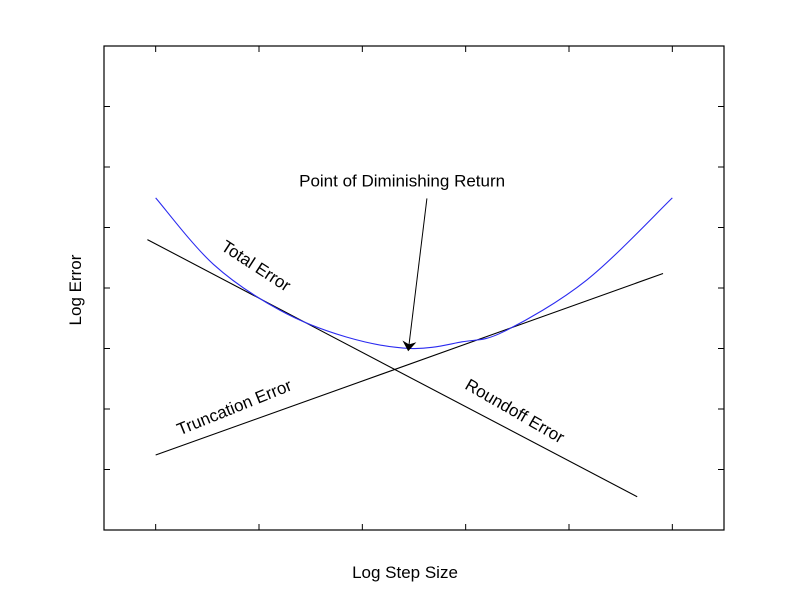  I want to click on annotation-label: Point of Diminishing Return, so click(402, 180).